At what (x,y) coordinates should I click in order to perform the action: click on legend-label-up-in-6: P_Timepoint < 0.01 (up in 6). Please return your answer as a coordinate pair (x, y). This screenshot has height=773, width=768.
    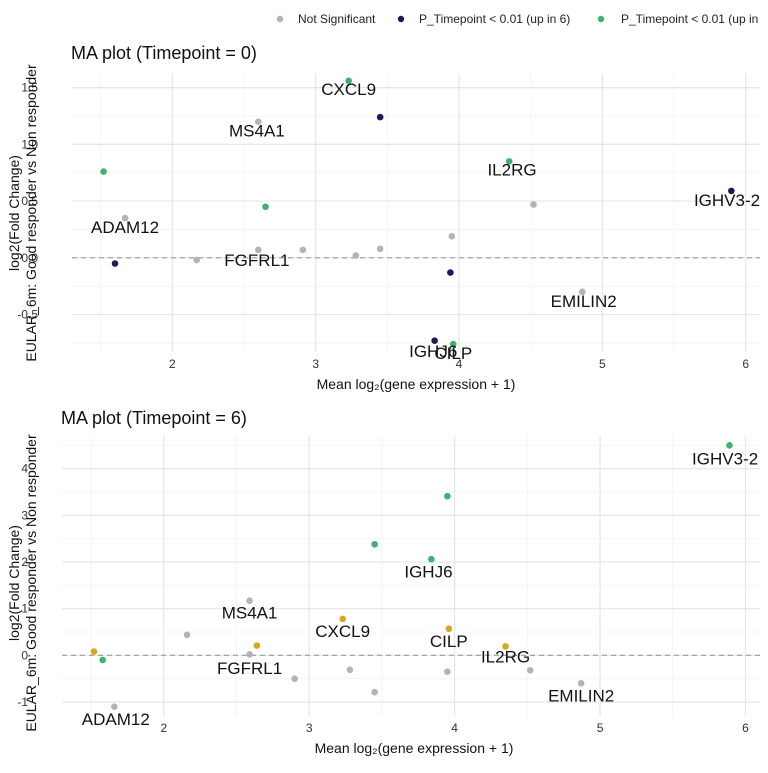
    Looking at the image, I should click on (494, 19).